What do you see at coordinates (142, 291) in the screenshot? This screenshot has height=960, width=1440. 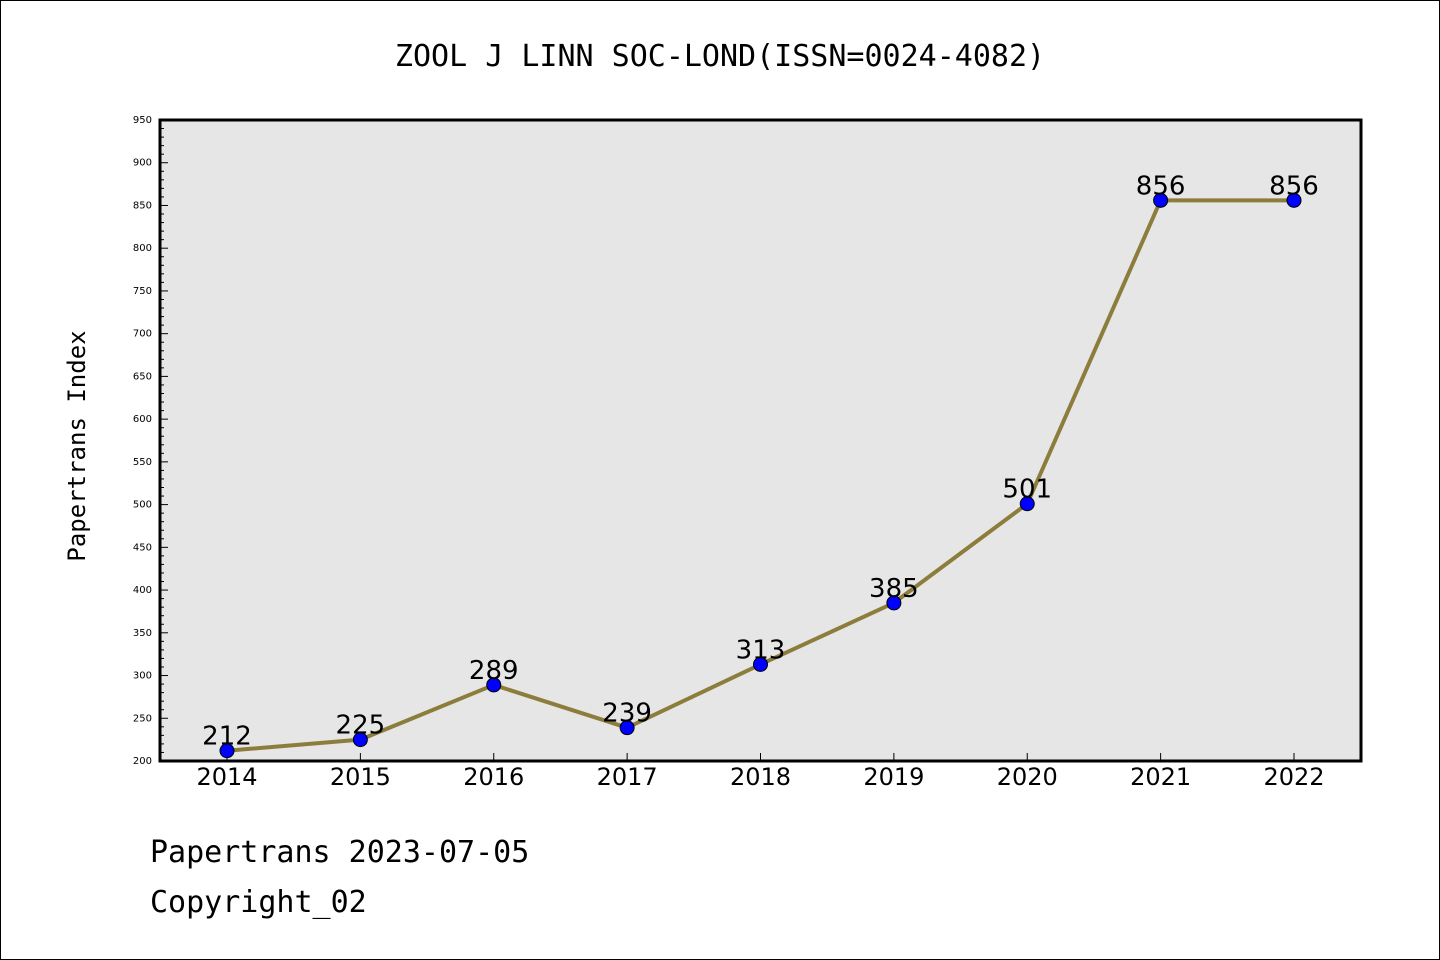 I see `y-tick-label: 750` at bounding box center [142, 291].